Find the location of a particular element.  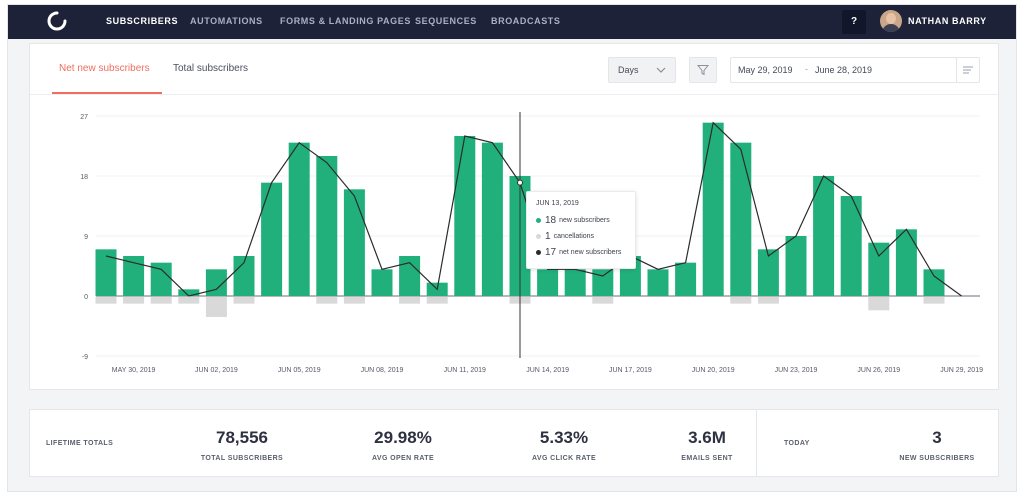

interval-select: Days is located at coordinates (642, 70).